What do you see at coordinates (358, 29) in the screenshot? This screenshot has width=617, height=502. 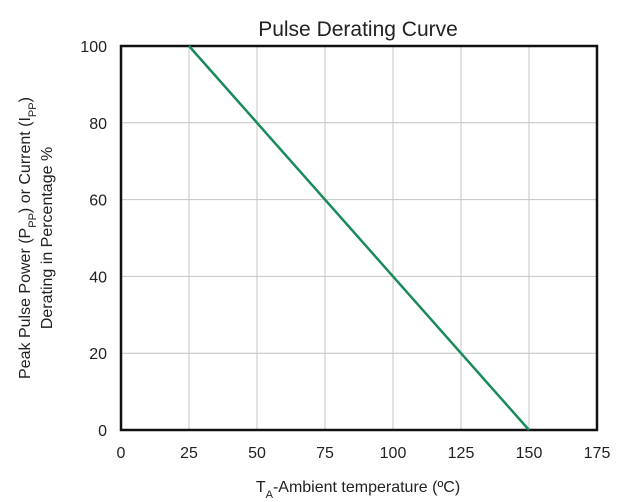 I see `chart-title: Pulse Derating Curve` at bounding box center [358, 29].